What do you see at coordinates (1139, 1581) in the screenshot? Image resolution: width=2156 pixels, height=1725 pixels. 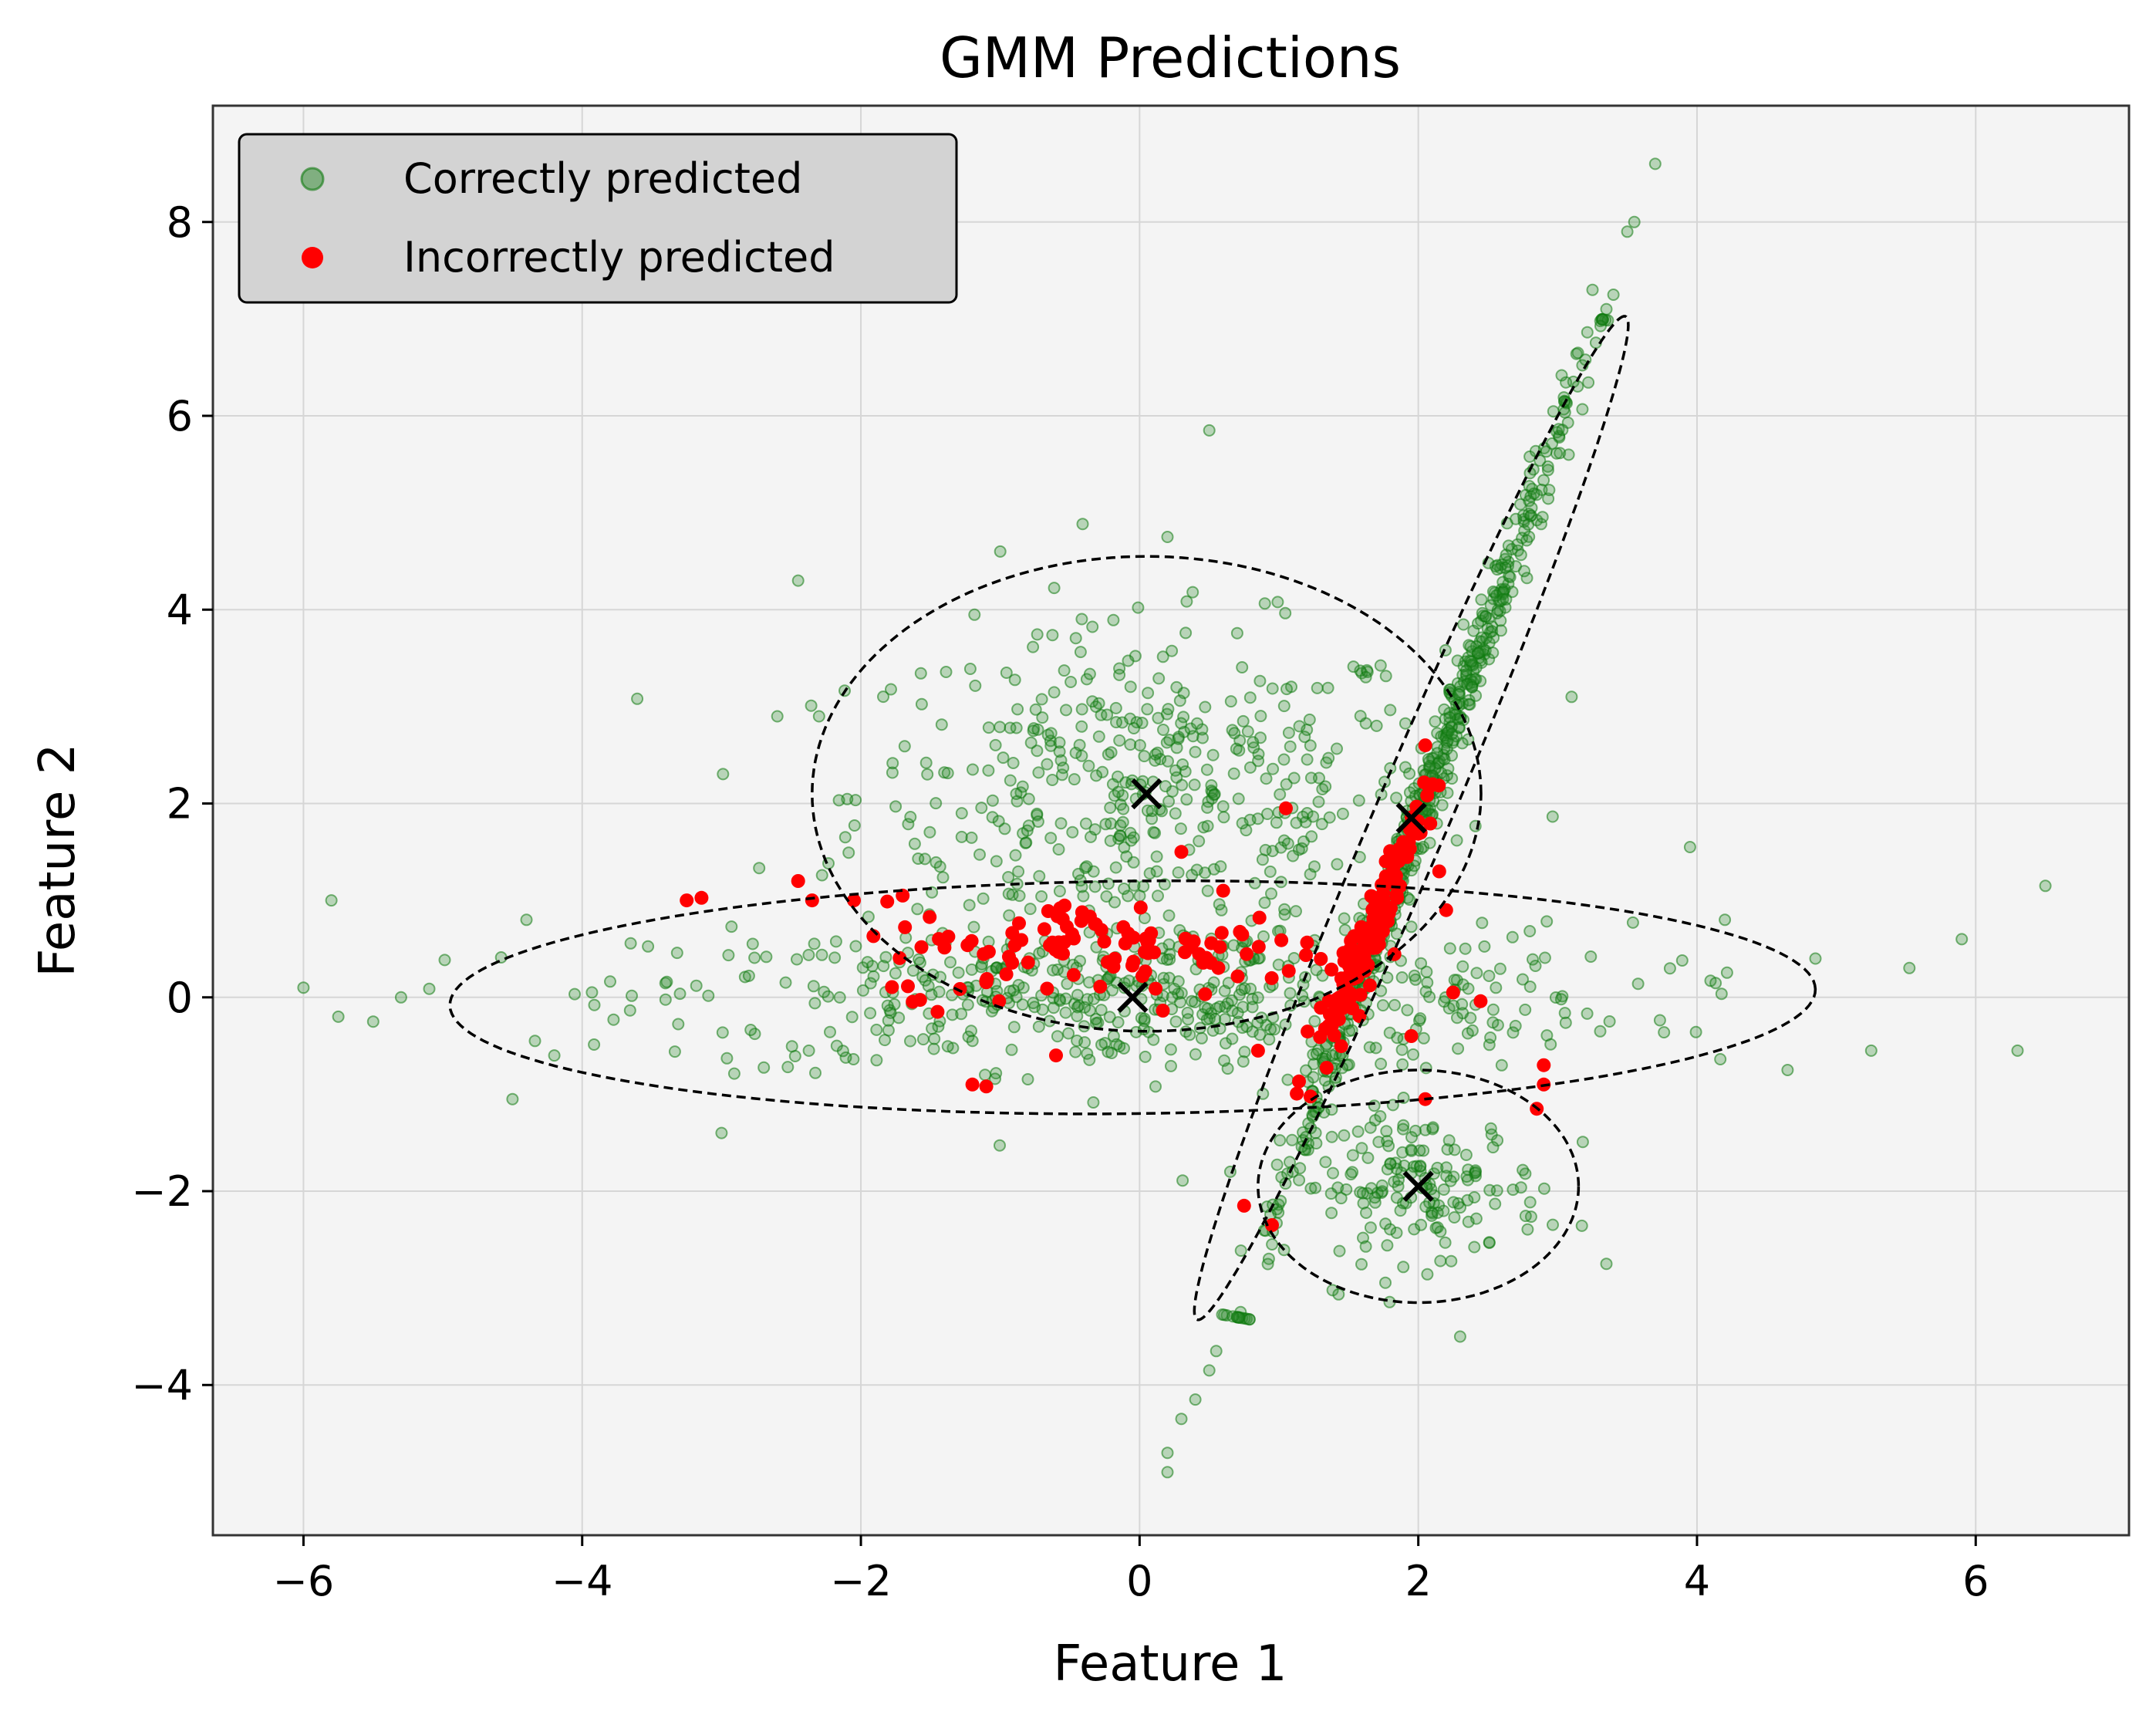 I see `x-tick-label: 0` at bounding box center [1139, 1581].